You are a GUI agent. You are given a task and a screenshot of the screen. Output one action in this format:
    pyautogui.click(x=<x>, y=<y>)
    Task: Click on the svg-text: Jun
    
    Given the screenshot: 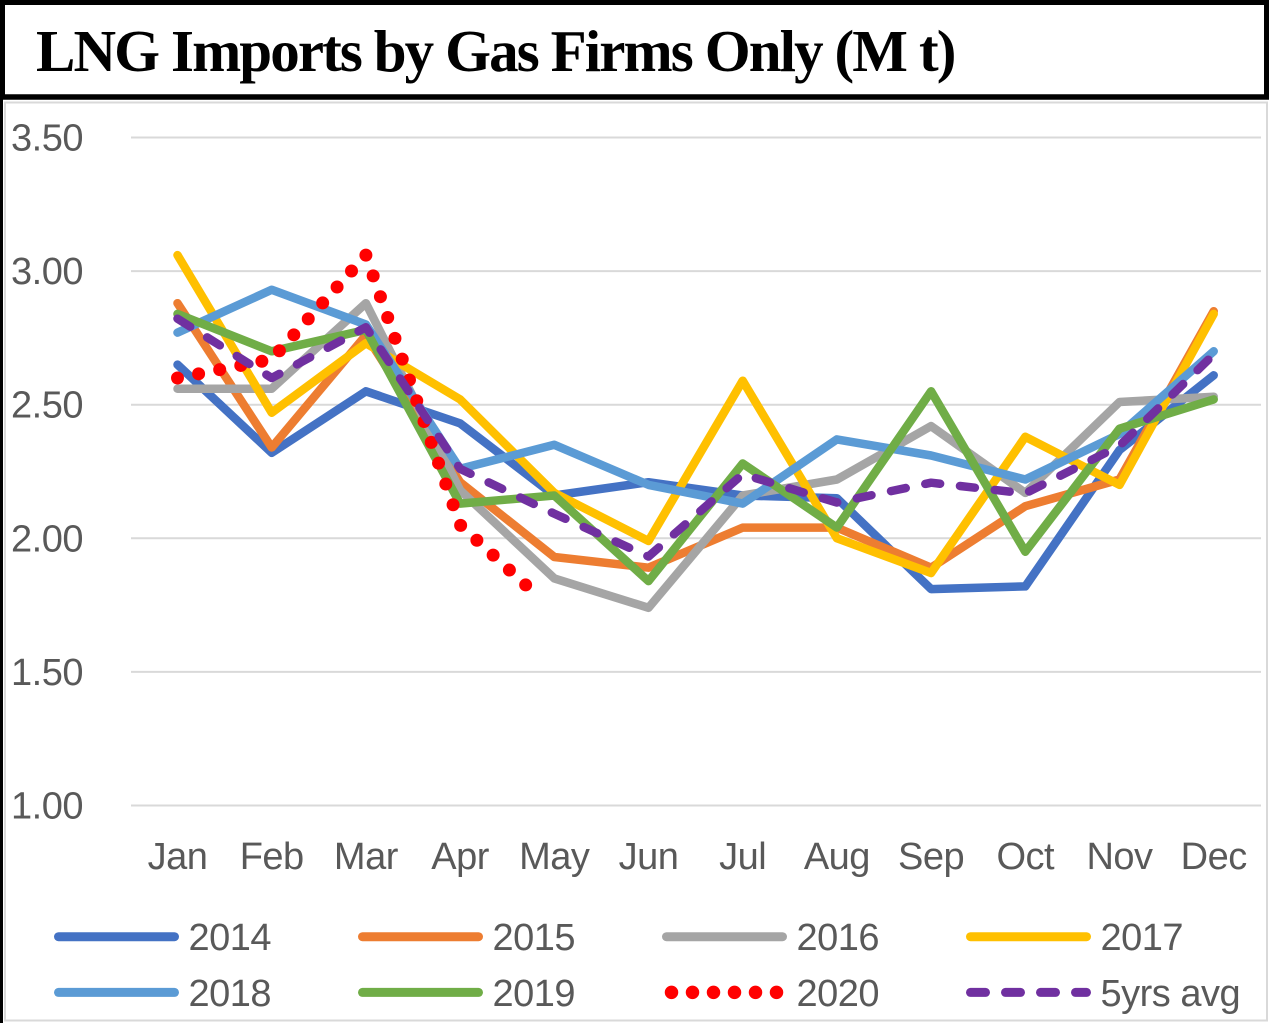 What is the action you would take?
    pyautogui.click(x=649, y=857)
    